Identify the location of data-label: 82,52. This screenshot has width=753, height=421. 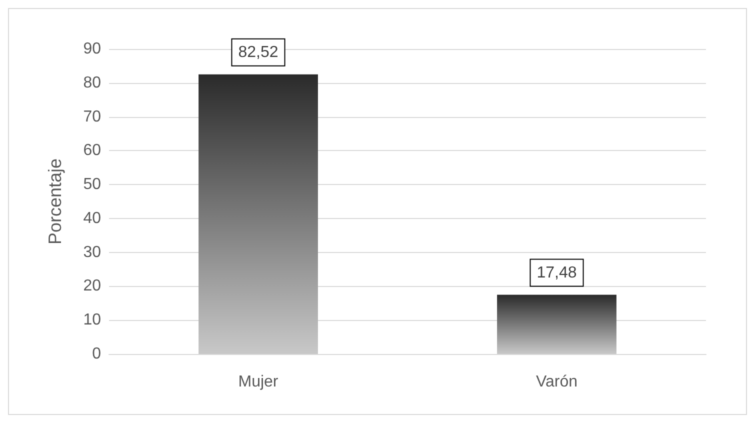
(258, 52).